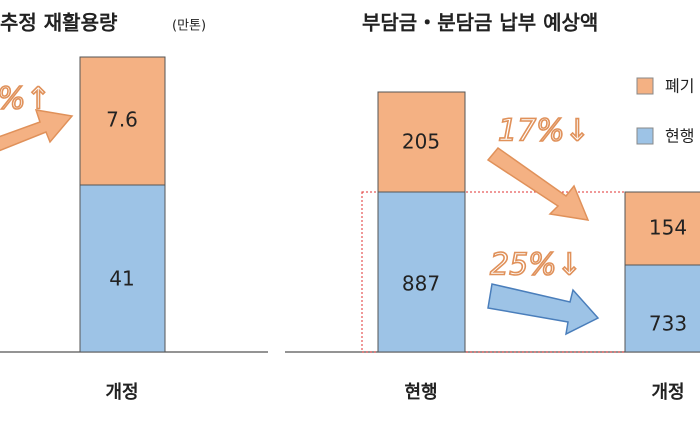 This screenshot has width=700, height=440. Describe the element at coordinates (121, 279) in the screenshot. I see `segment-label: 41` at that location.